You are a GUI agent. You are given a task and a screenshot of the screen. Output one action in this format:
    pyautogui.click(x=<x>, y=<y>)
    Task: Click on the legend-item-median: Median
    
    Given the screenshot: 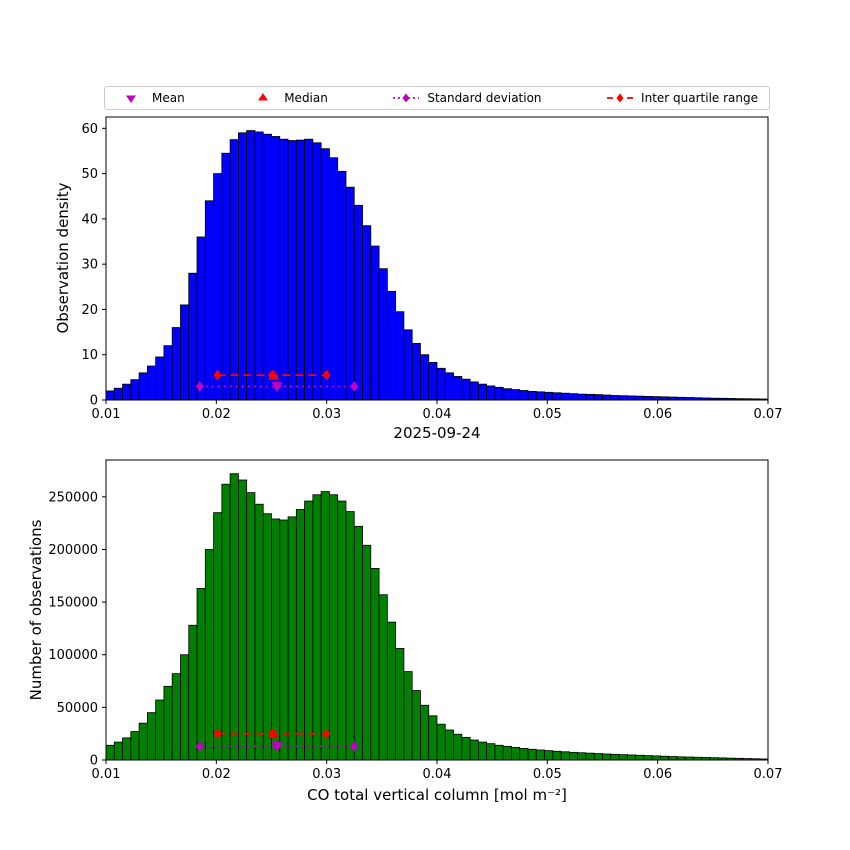 What is the action you would take?
    pyautogui.click(x=288, y=98)
    